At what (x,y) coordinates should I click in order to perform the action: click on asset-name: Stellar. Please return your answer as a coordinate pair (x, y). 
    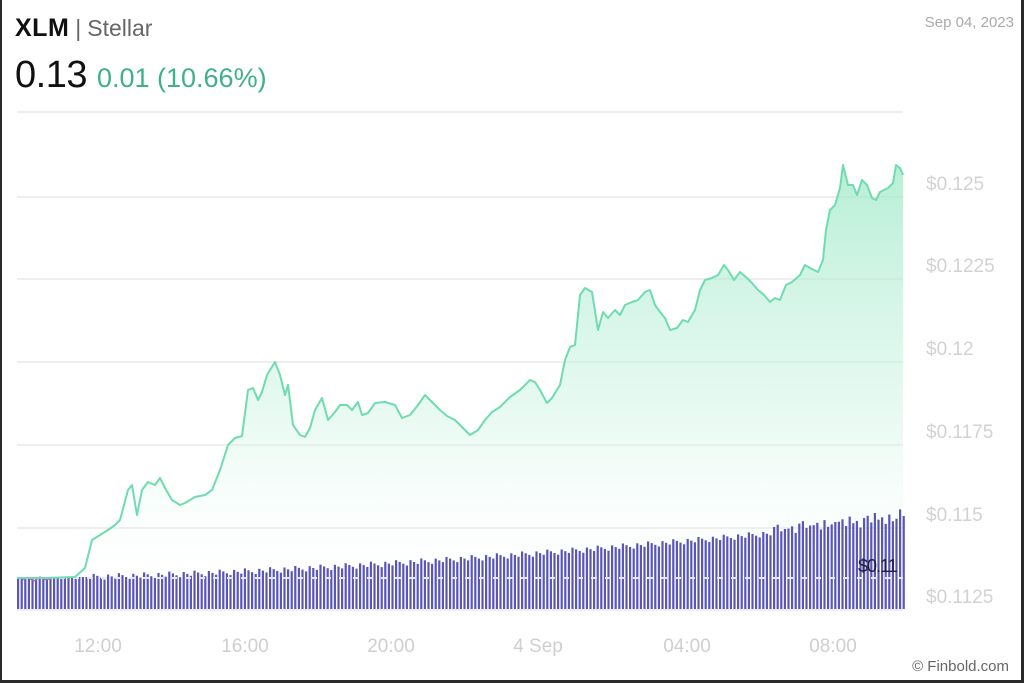
    Looking at the image, I should click on (120, 28).